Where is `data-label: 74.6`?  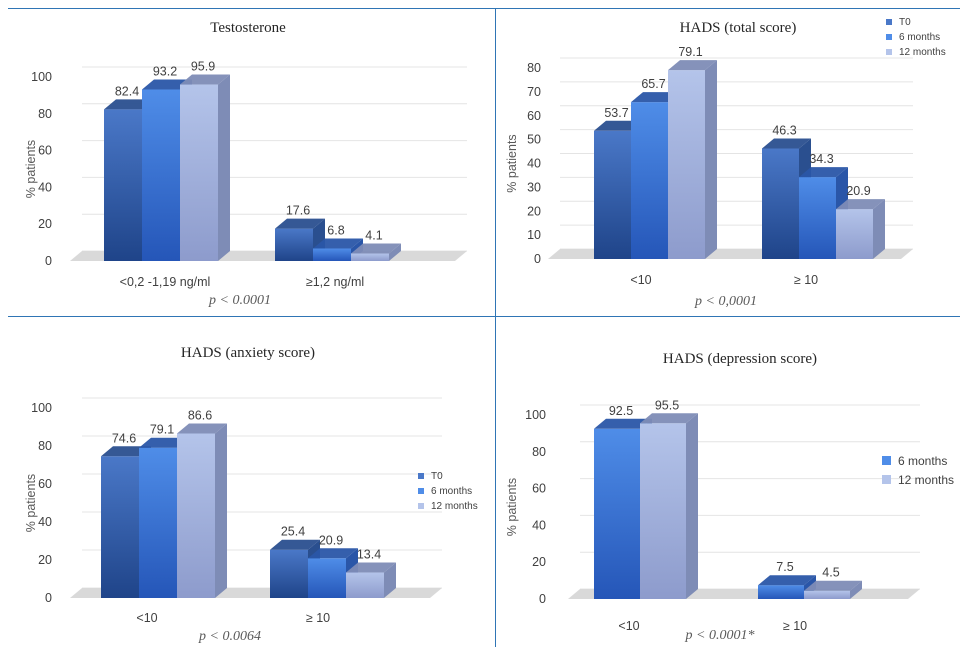
data-label: 74.6 is located at coordinates (124, 438).